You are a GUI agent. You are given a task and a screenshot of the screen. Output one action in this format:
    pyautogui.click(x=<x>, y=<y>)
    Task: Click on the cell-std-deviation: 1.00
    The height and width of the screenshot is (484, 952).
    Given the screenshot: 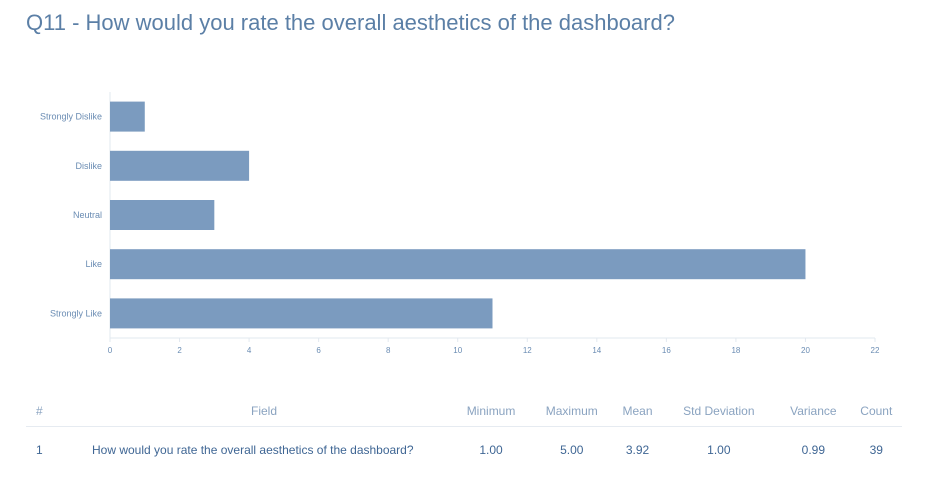 What is the action you would take?
    pyautogui.click(x=719, y=450)
    